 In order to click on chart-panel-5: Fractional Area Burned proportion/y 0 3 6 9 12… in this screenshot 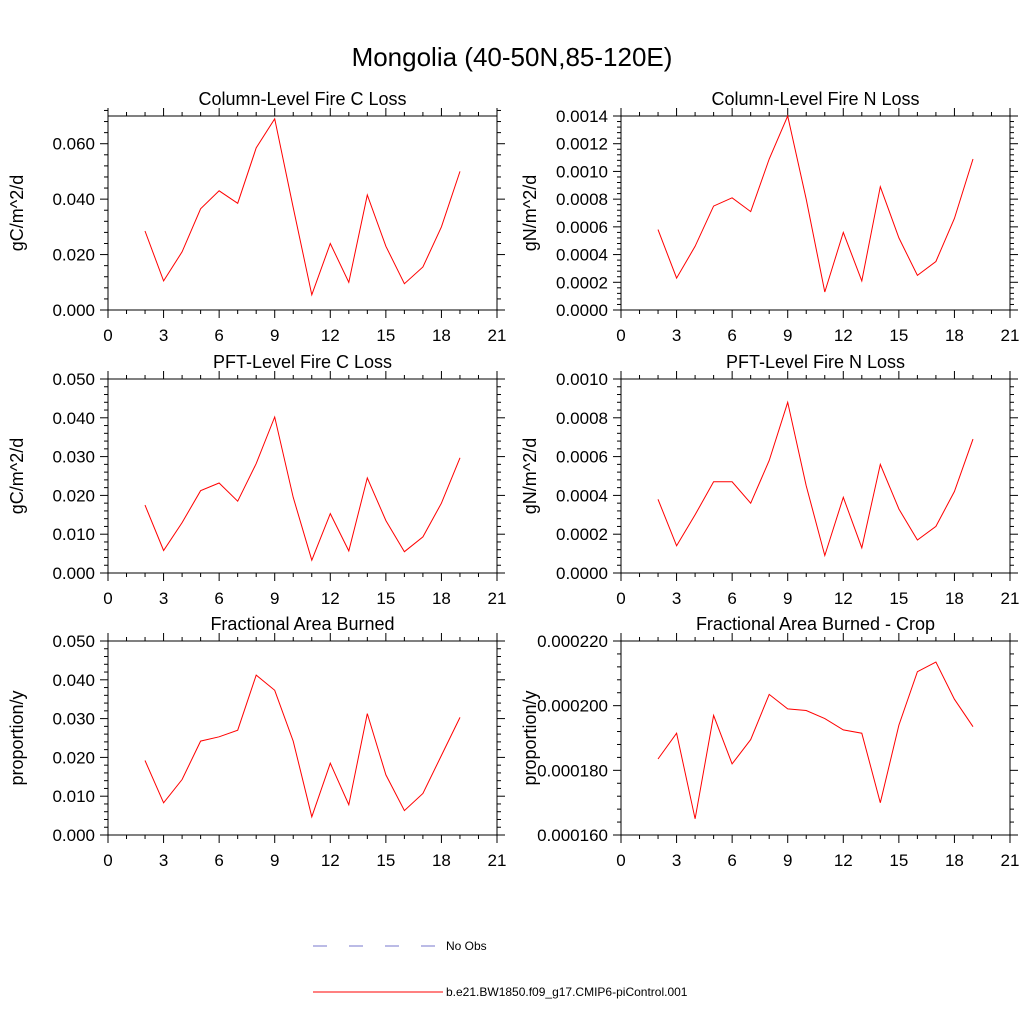, I will do `click(256, 742)`.